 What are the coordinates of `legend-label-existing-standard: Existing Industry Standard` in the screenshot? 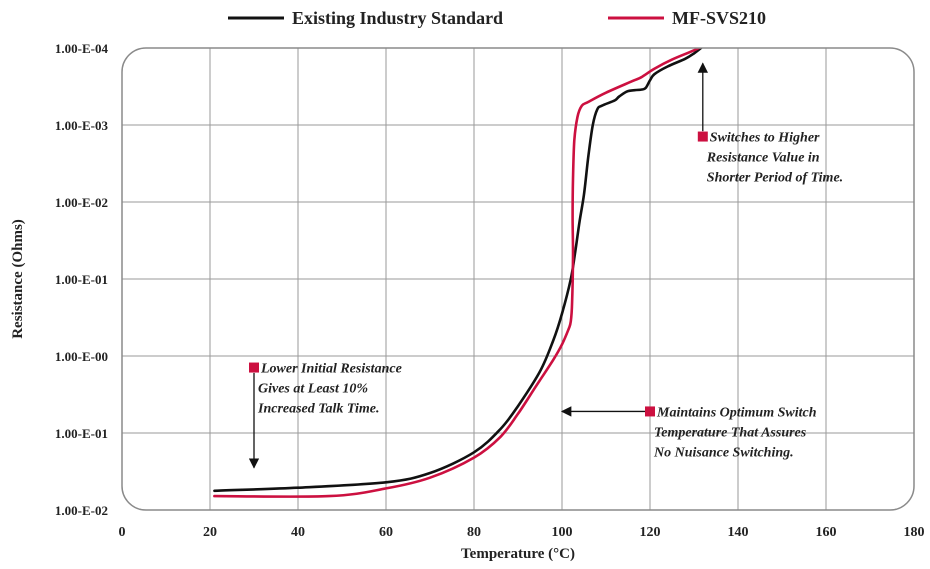 It's located at (397, 18).